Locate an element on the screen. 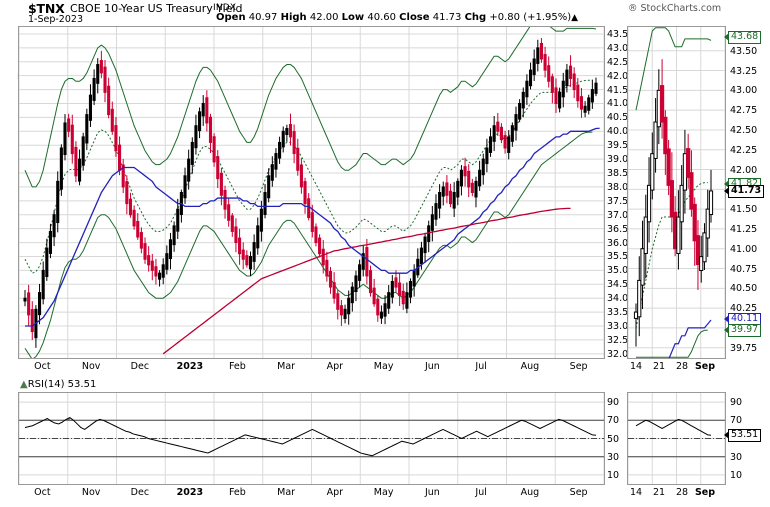 The image size is (770, 507). x-axis-tick: Apr is located at coordinates (335, 366).